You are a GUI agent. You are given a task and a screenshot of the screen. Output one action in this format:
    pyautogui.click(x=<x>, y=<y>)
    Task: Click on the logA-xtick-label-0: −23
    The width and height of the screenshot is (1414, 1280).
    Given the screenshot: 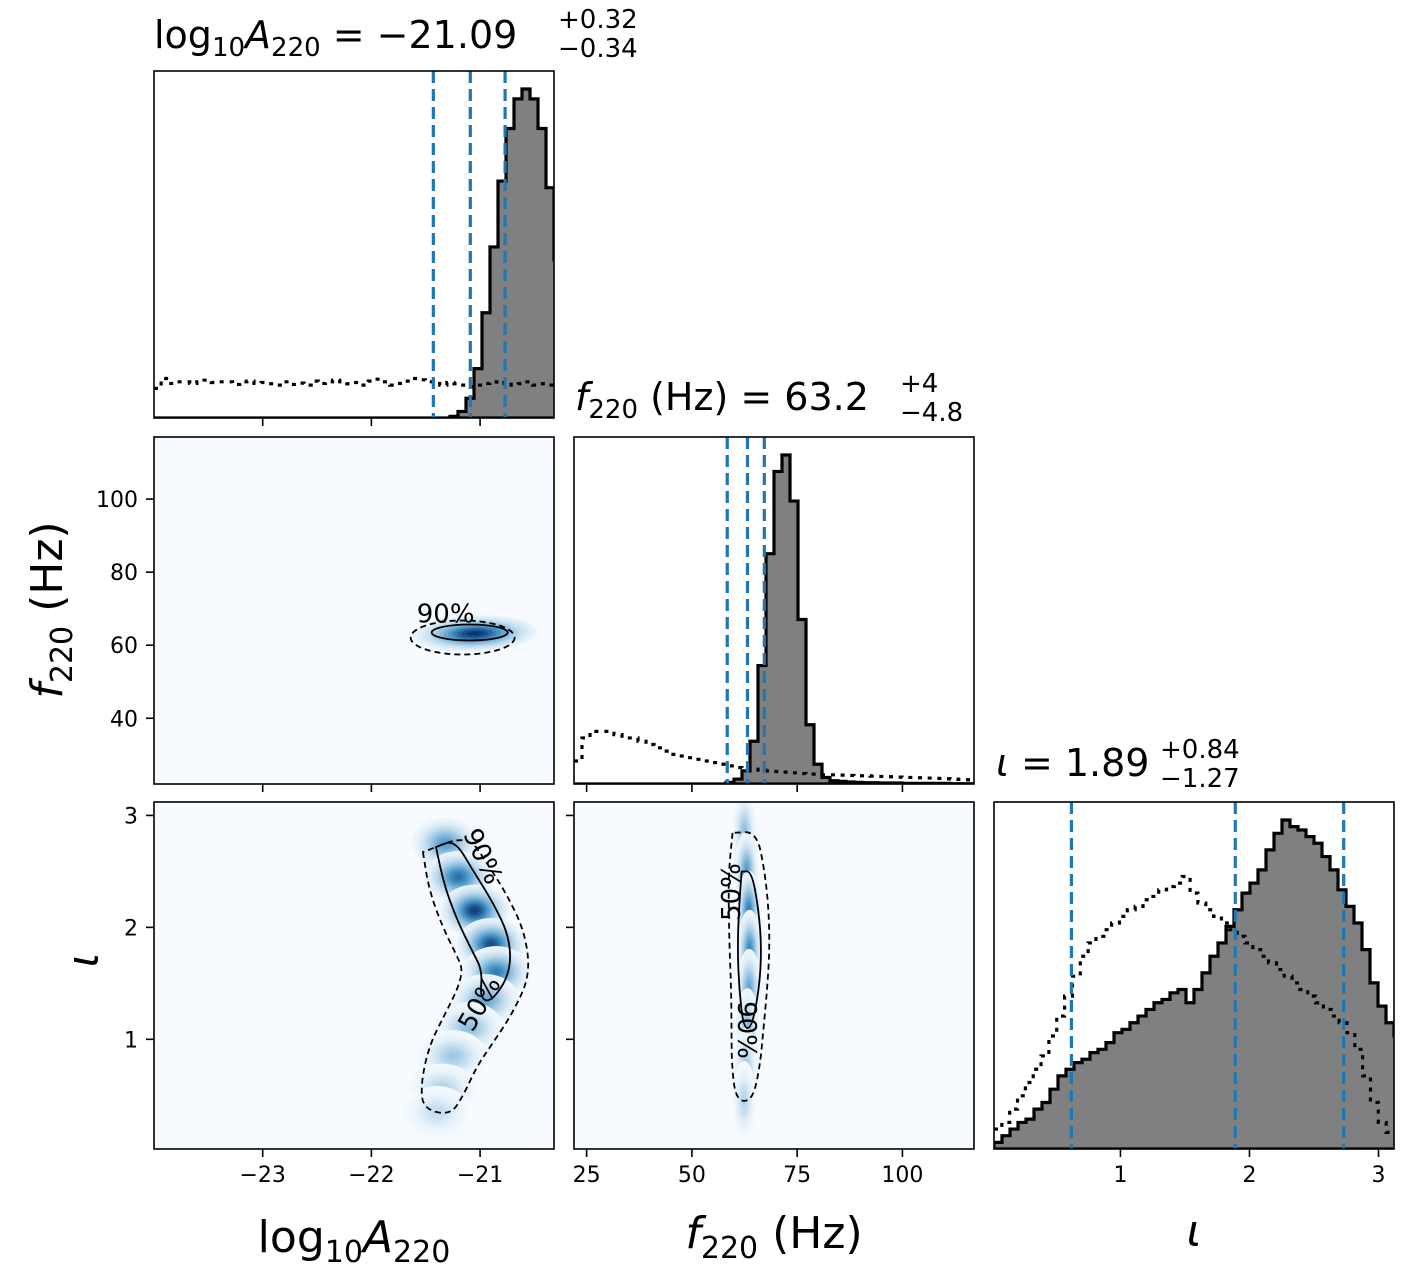 What is the action you would take?
    pyautogui.click(x=262, y=1175)
    